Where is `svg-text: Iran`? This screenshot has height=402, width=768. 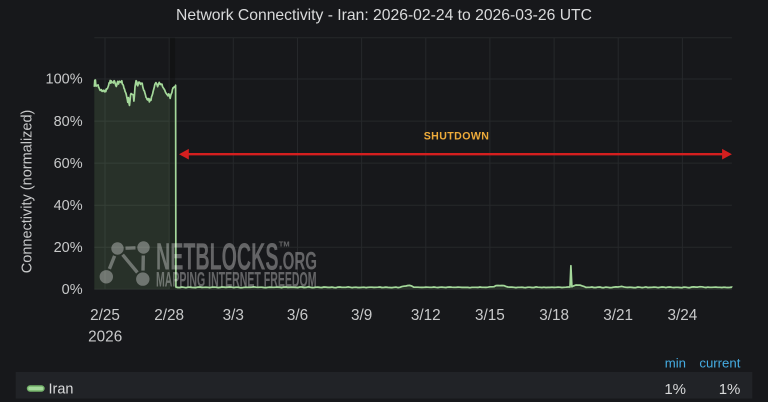 svg-text: Iran is located at coordinates (61, 390).